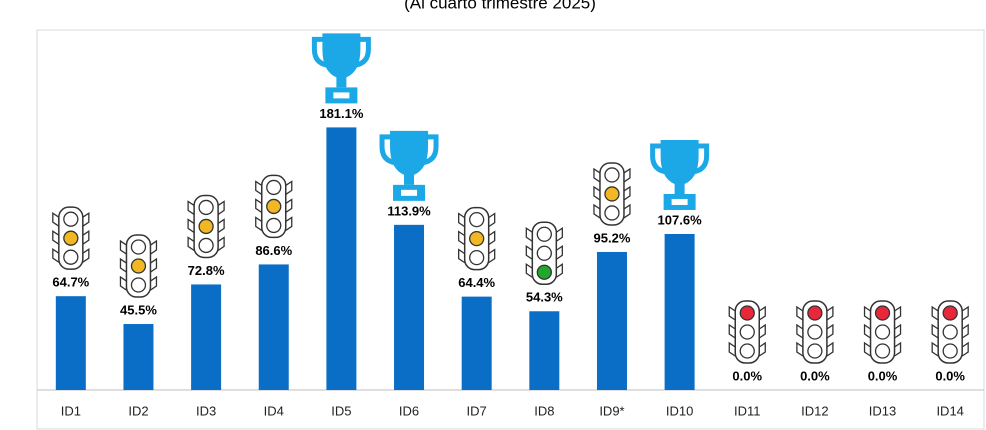 The width and height of the screenshot is (986, 430). I want to click on x-tick-label: ID5, so click(341, 410).